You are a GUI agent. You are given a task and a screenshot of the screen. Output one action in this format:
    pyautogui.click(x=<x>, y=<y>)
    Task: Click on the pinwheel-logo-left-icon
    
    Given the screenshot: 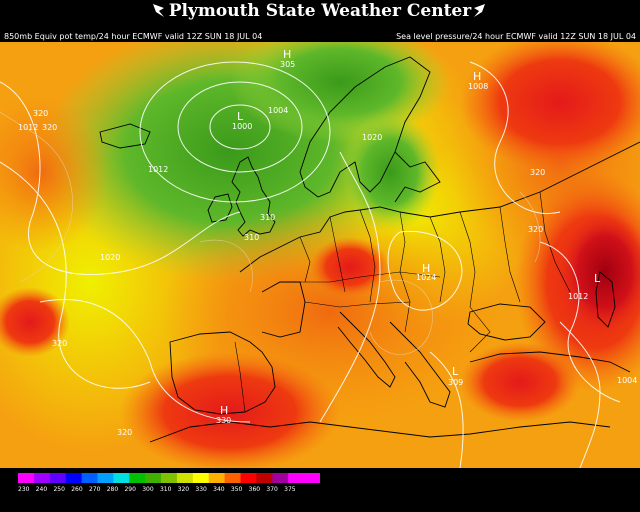 What is the action you would take?
    pyautogui.click(x=158, y=10)
    